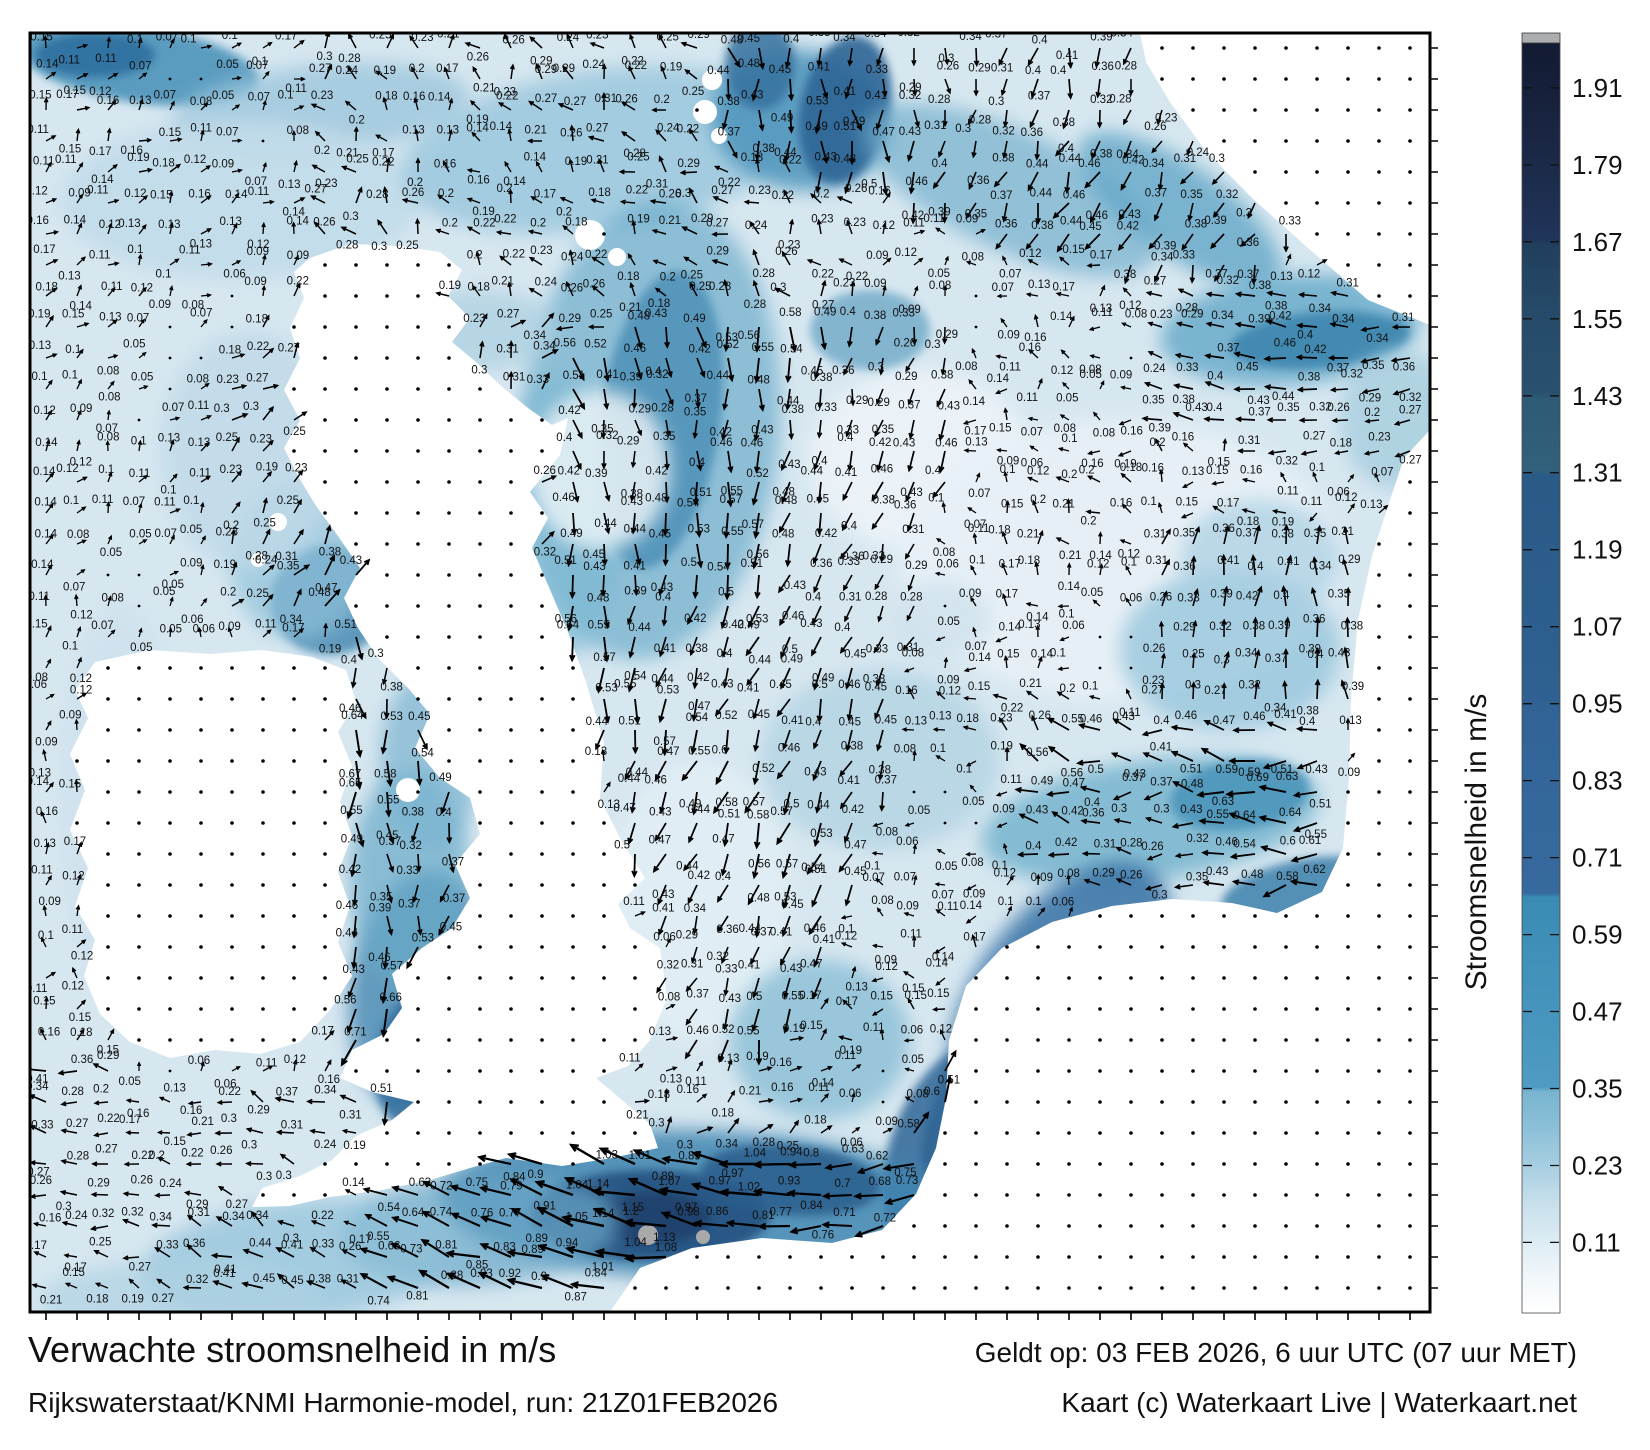 The height and width of the screenshot is (1450, 1650). I want to click on current-speed-label: 0.22, so click(192, 1154).